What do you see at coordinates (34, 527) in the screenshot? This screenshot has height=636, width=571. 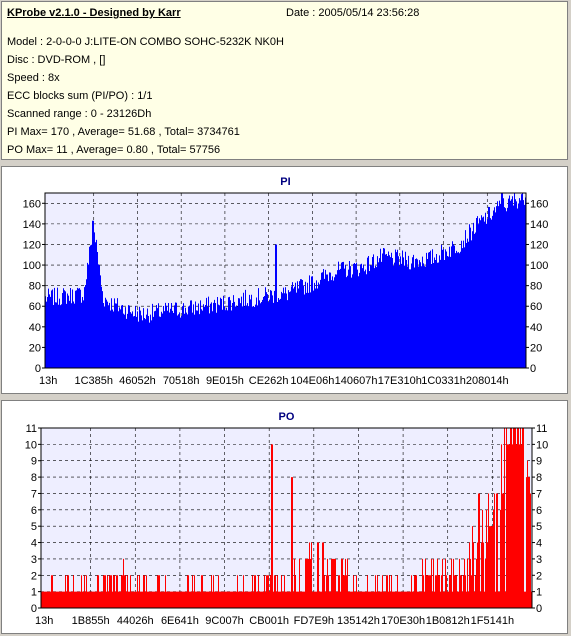 I see `y-tick-label-left: 5` at bounding box center [34, 527].